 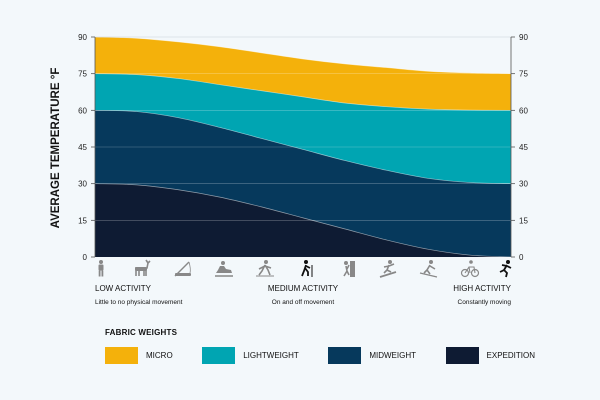 What do you see at coordinates (470, 269) in the screenshot?
I see `cycling-icon` at bounding box center [470, 269].